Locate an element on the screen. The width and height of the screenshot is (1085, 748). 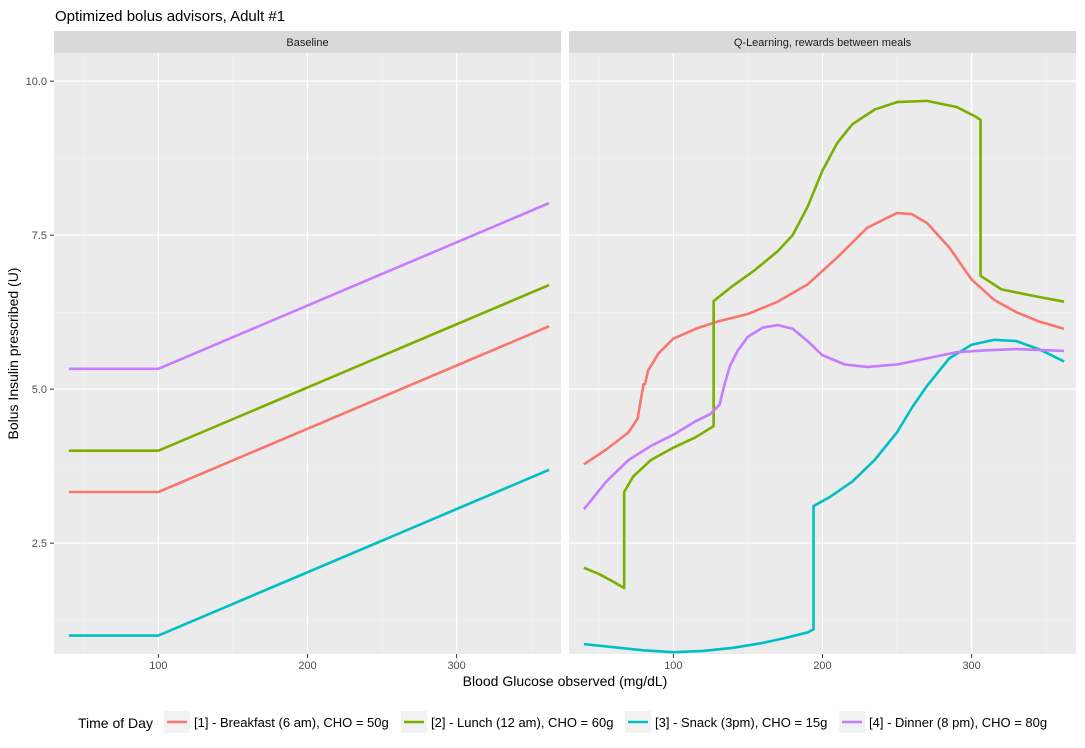
legend-title: Time of Day is located at coordinates (115, 723).